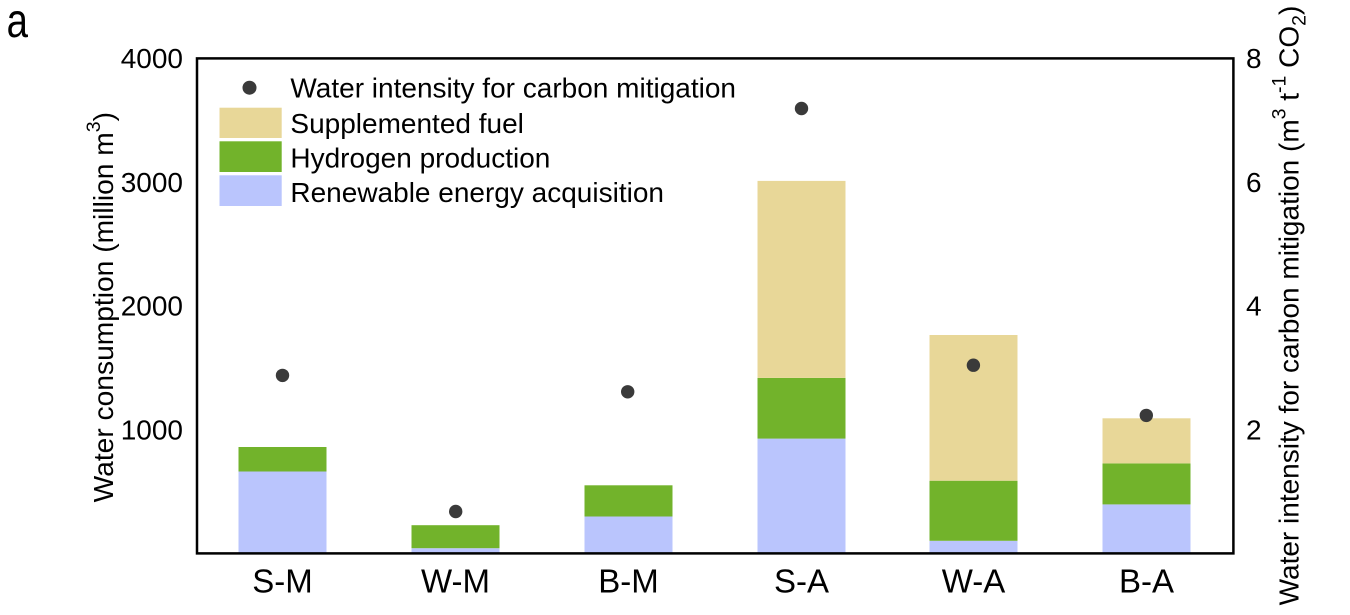 Image resolution: width=1350 pixels, height=615 pixels. What do you see at coordinates (801, 581) in the screenshot?
I see `svg-text: S-A` at bounding box center [801, 581].